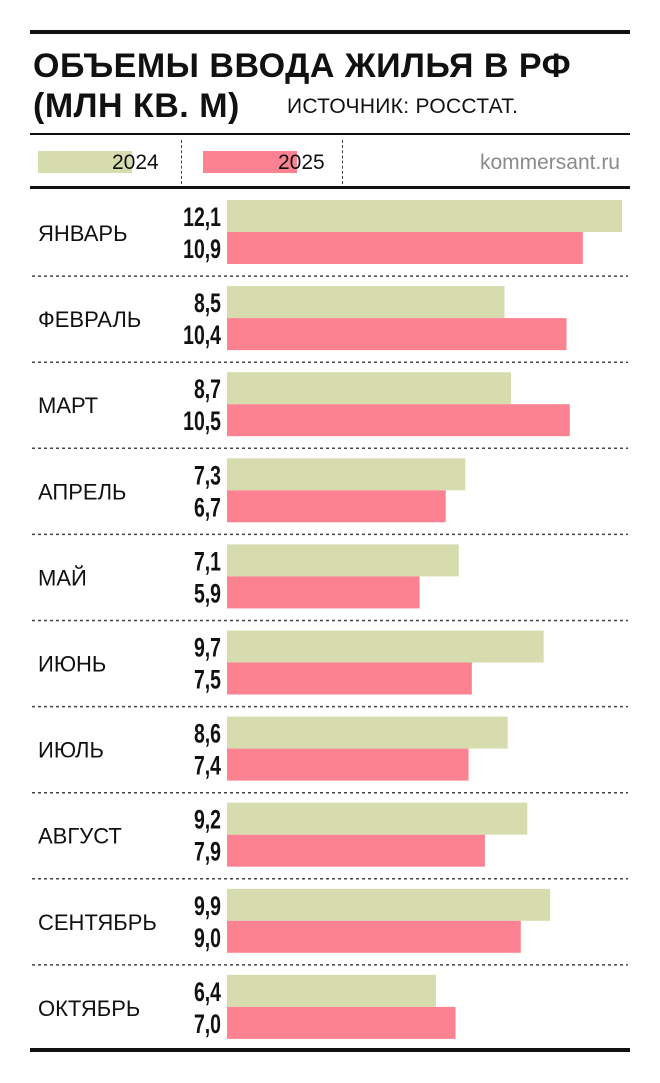 The width and height of the screenshot is (660, 1083). What do you see at coordinates (207, 852) in the screenshot?
I see `data-label-2025: 7,9` at bounding box center [207, 852].